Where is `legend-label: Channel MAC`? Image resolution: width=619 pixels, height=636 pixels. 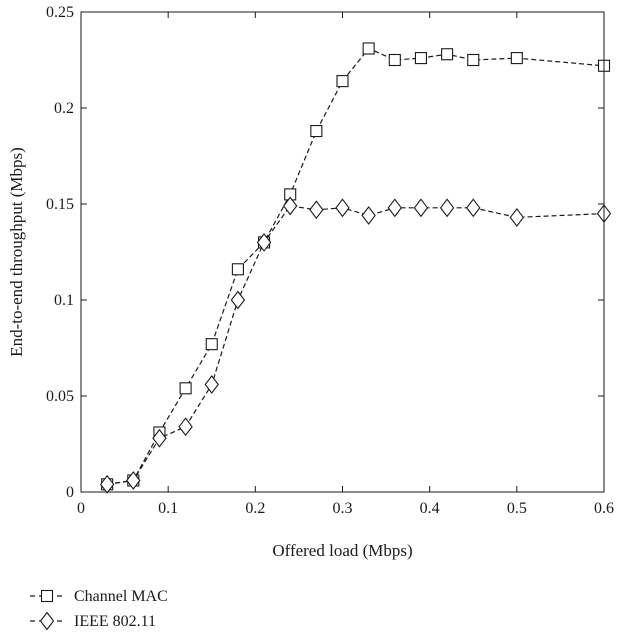
legend-label: Channel MAC is located at coordinates (121, 596).